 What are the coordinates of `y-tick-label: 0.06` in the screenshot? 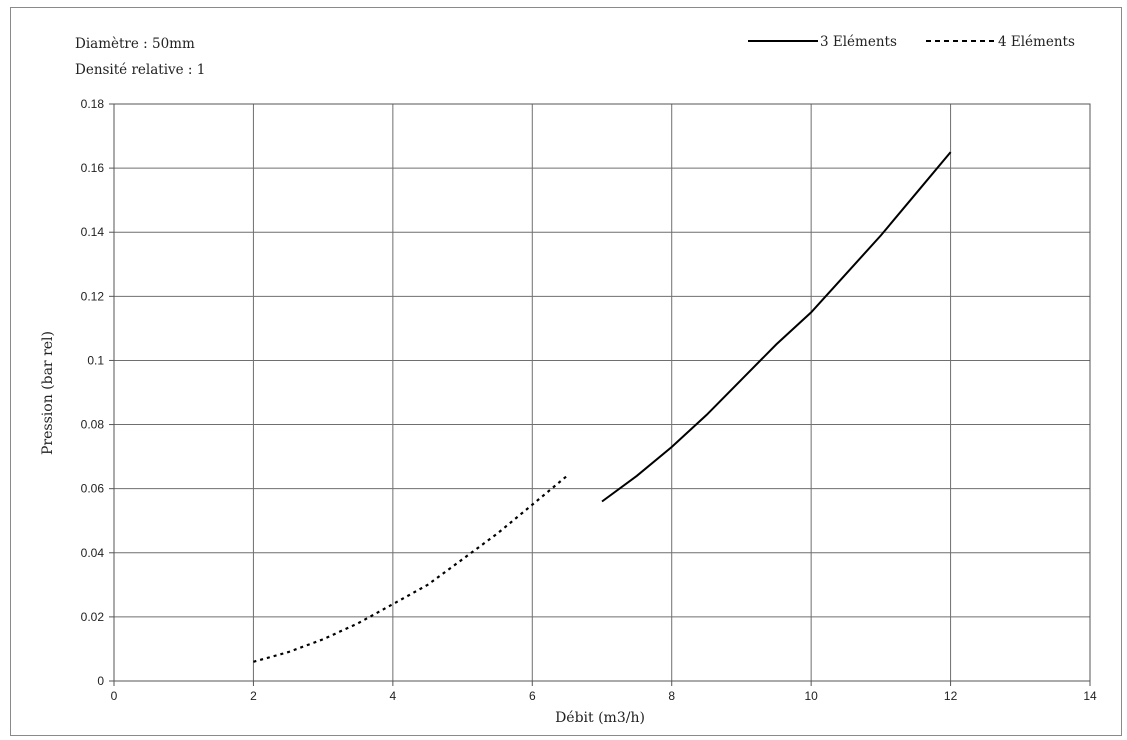 It's located at (93, 489).